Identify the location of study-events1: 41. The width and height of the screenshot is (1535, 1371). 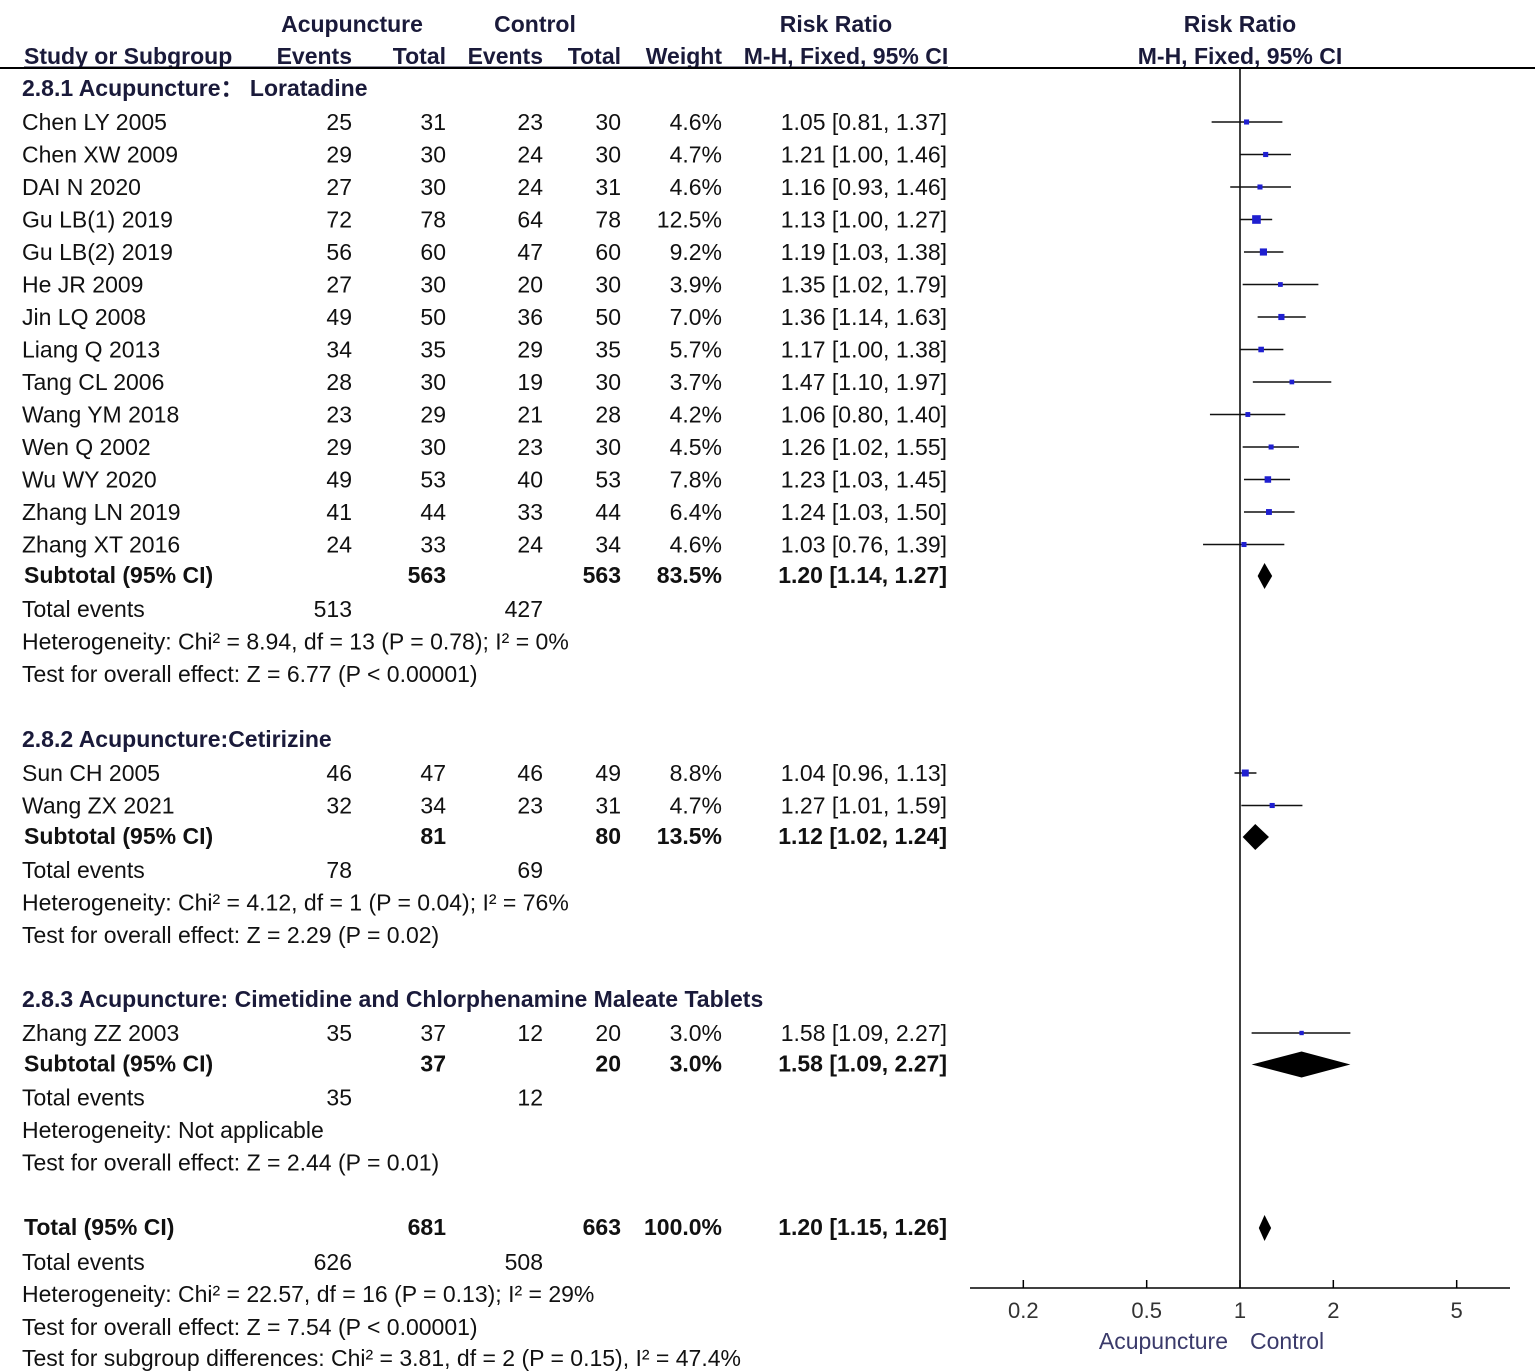
(339, 512).